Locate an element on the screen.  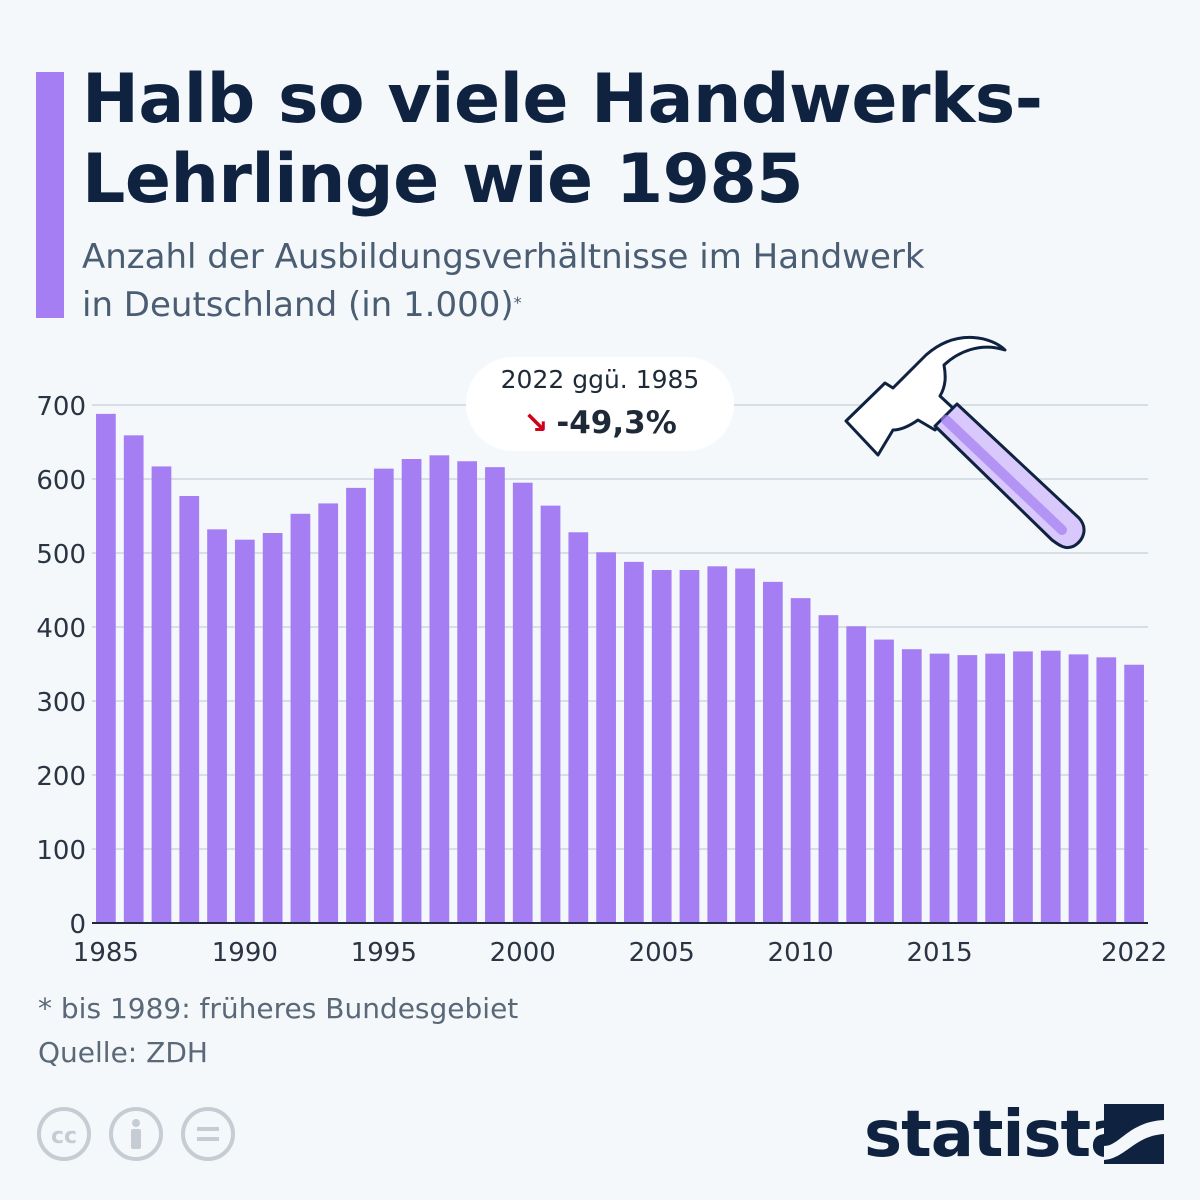
bar-2003 is located at coordinates (606, 737).